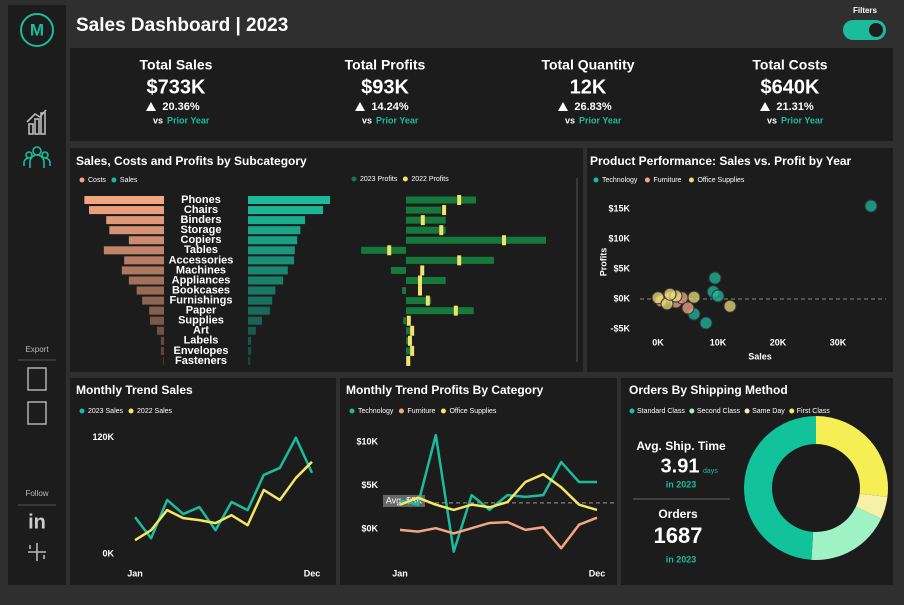 This screenshot has height=605, width=904. What do you see at coordinates (445, 390) in the screenshot?
I see `chart-title: Monthly Trend Profits By Category` at bounding box center [445, 390].